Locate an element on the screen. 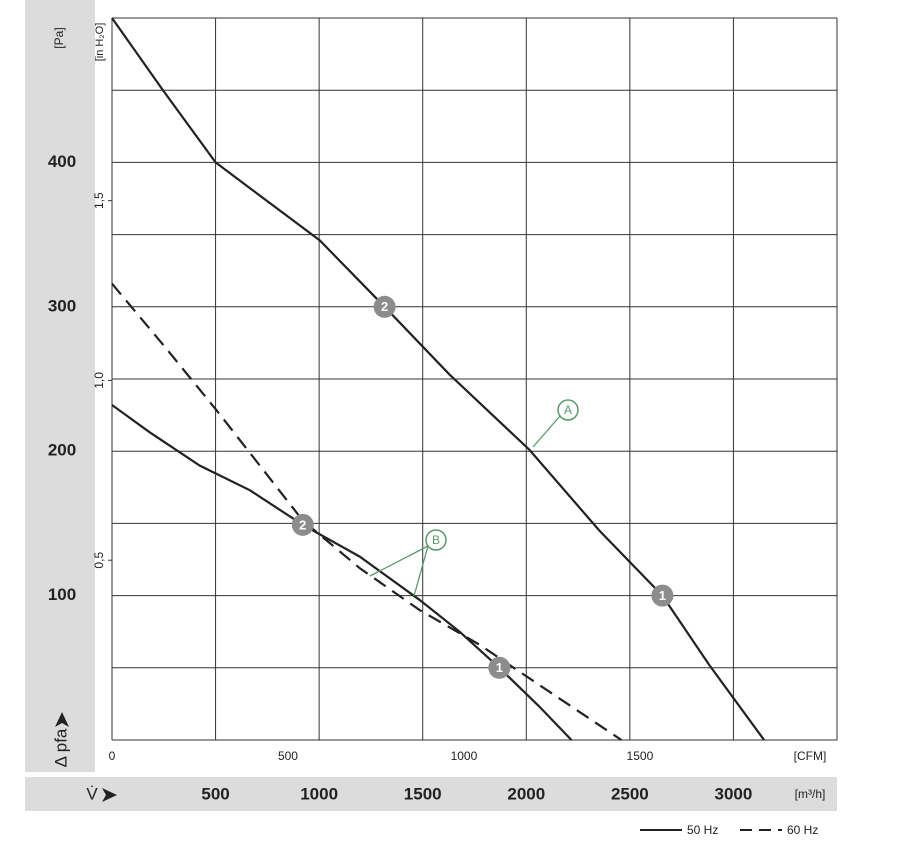 This screenshot has height=865, width=910. x-axis-band is located at coordinates (431, 794).